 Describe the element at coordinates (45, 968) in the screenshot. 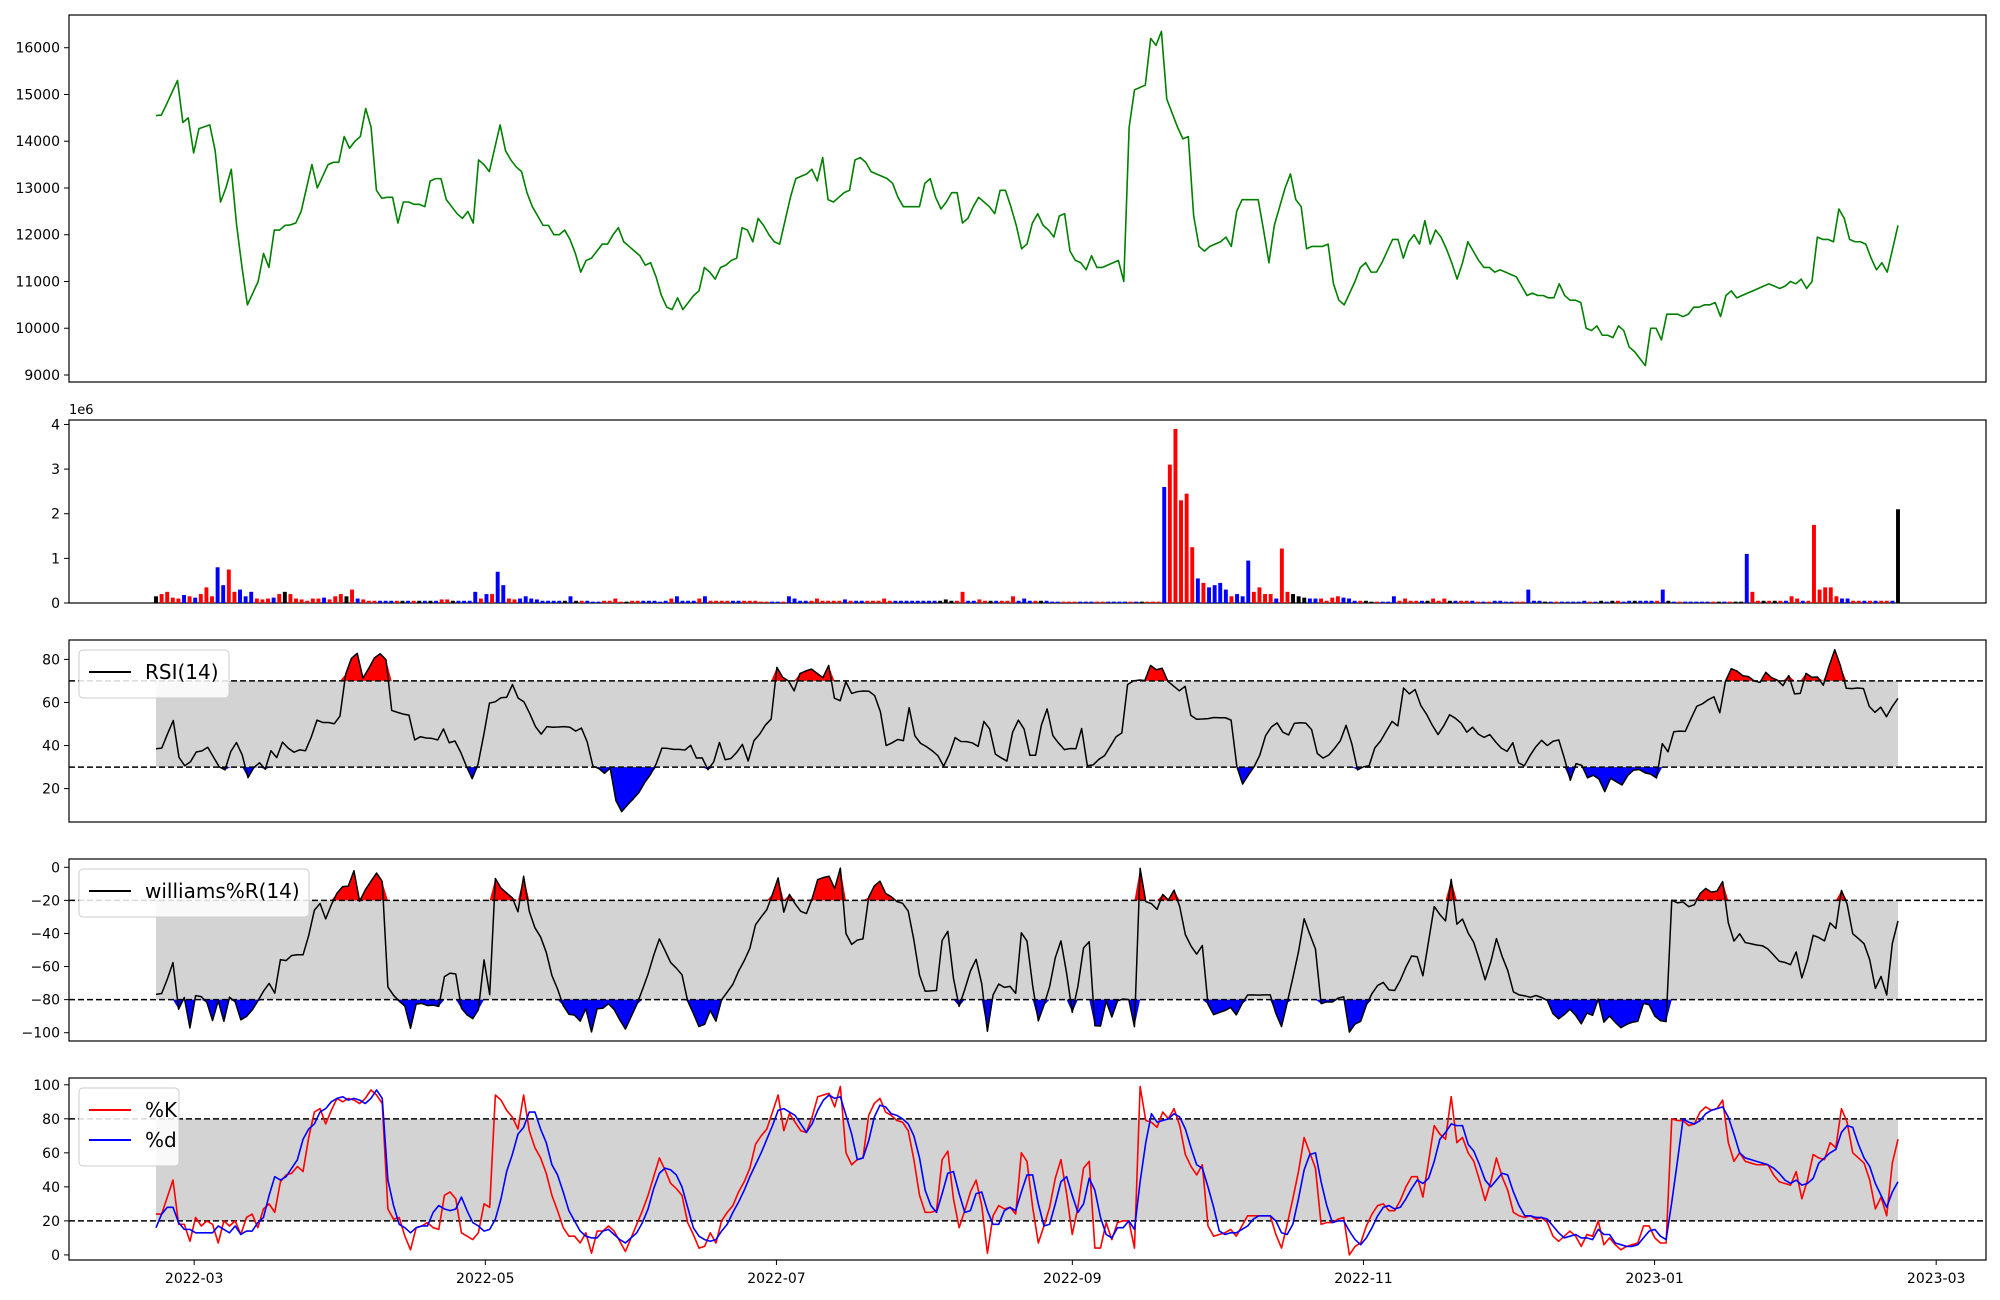

I see `y-tick-label: −60` at that location.